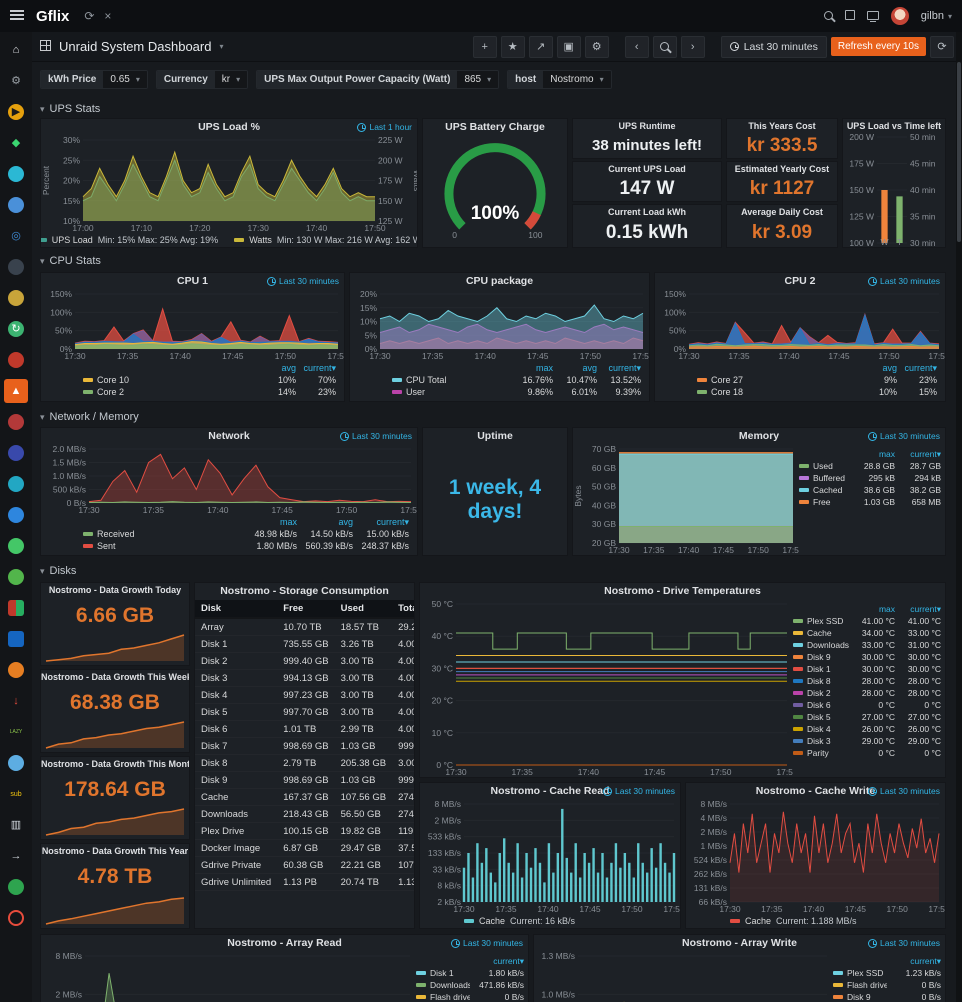 Image resolution: width=962 pixels, height=1002 pixels. I want to click on sidebar-target-icon, so click(16, 918).